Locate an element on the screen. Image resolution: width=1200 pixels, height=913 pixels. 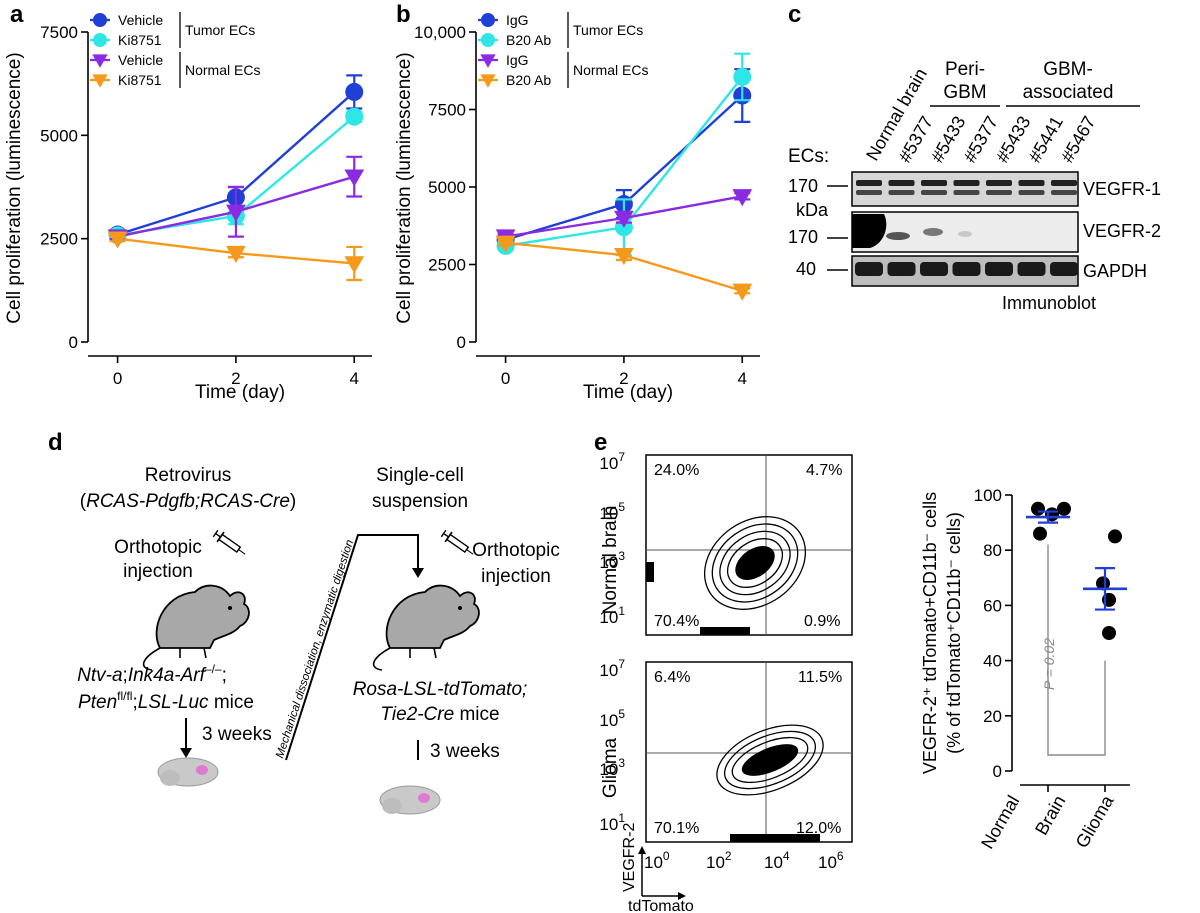
panel-label-b: b is located at coordinates (403, 14).